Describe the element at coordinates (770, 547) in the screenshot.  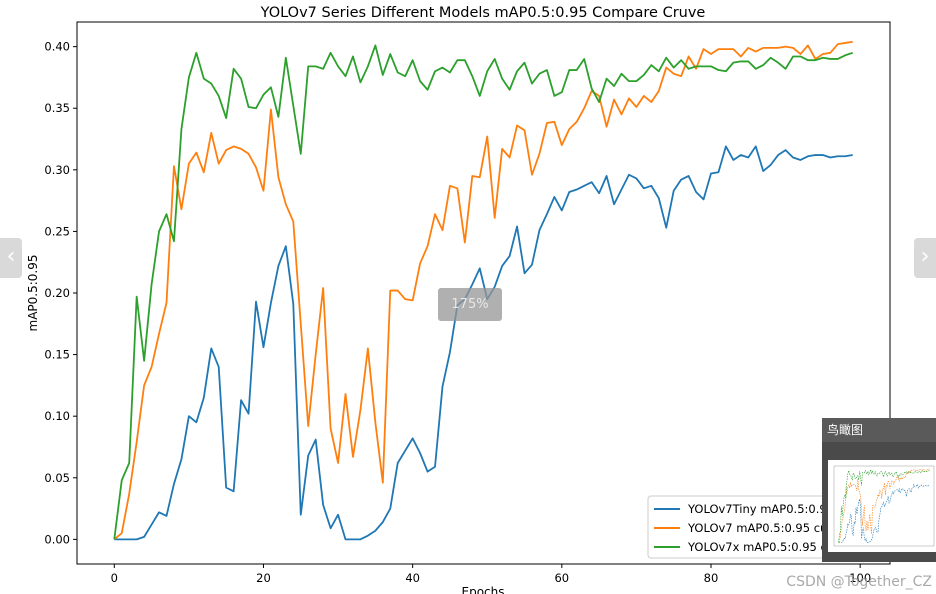
I see `legend-label-2: YOLOv7x mAP0.5:0.95 curve` at that location.